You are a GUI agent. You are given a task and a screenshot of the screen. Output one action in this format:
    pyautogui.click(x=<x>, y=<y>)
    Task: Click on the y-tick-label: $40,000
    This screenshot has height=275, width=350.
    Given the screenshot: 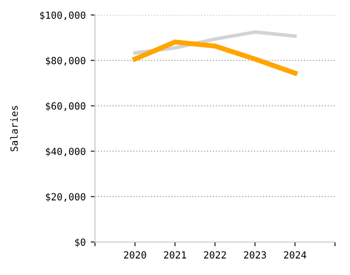 What is the action you would take?
    pyautogui.click(x=66, y=152)
    